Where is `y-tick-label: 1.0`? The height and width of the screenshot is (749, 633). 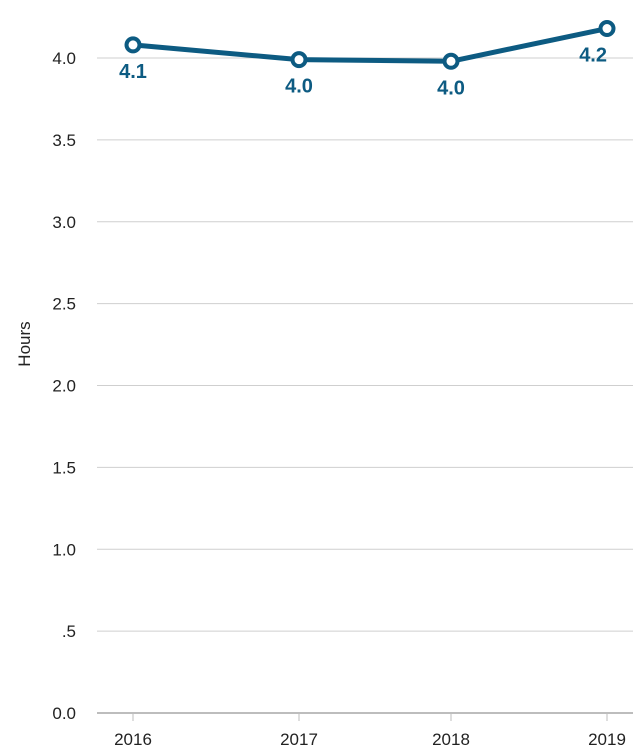 y-tick-label: 1.0 is located at coordinates (64, 549).